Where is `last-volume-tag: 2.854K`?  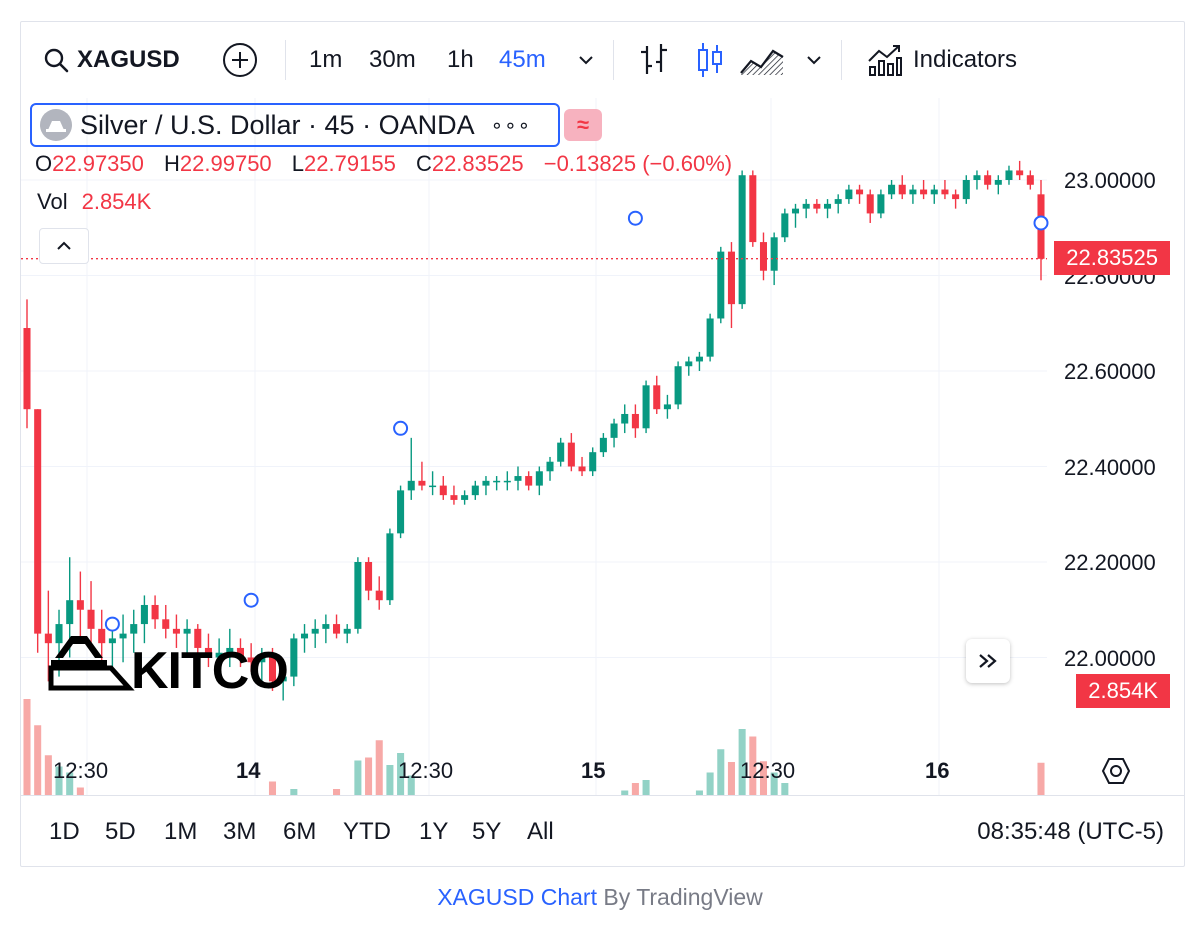 last-volume-tag: 2.854K is located at coordinates (1123, 691).